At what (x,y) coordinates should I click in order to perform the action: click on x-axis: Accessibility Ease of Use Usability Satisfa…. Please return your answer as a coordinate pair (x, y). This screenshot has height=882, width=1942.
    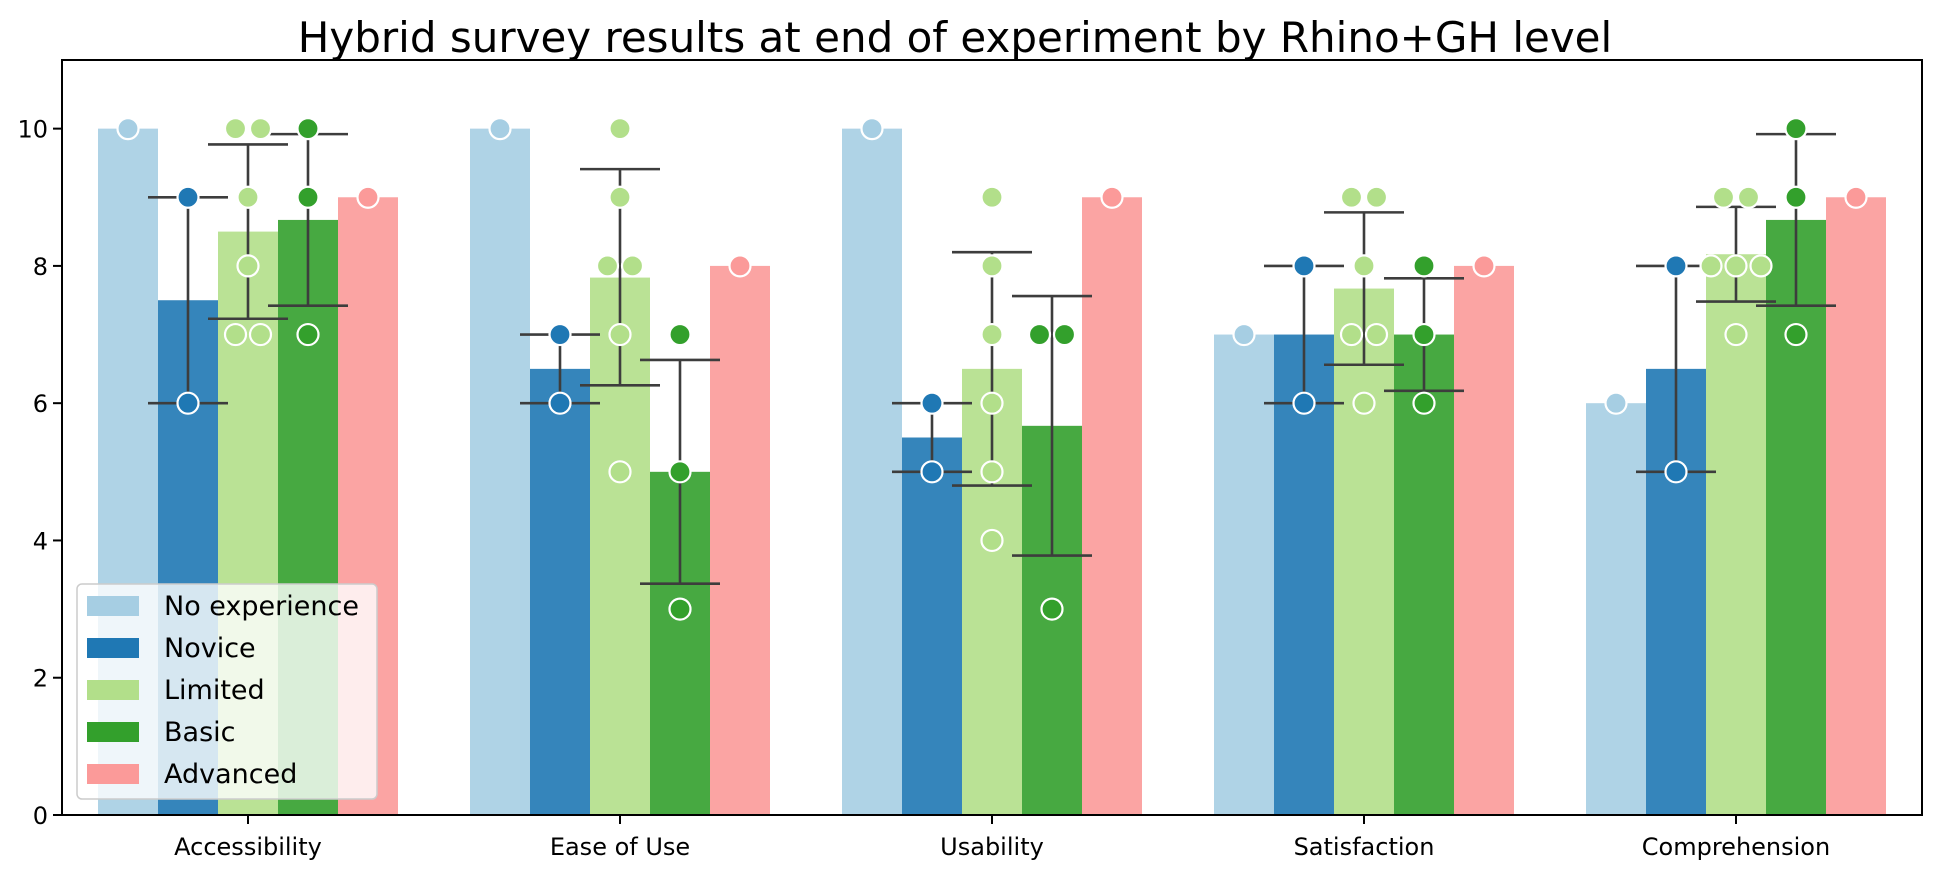
    Looking at the image, I should click on (1002, 838).